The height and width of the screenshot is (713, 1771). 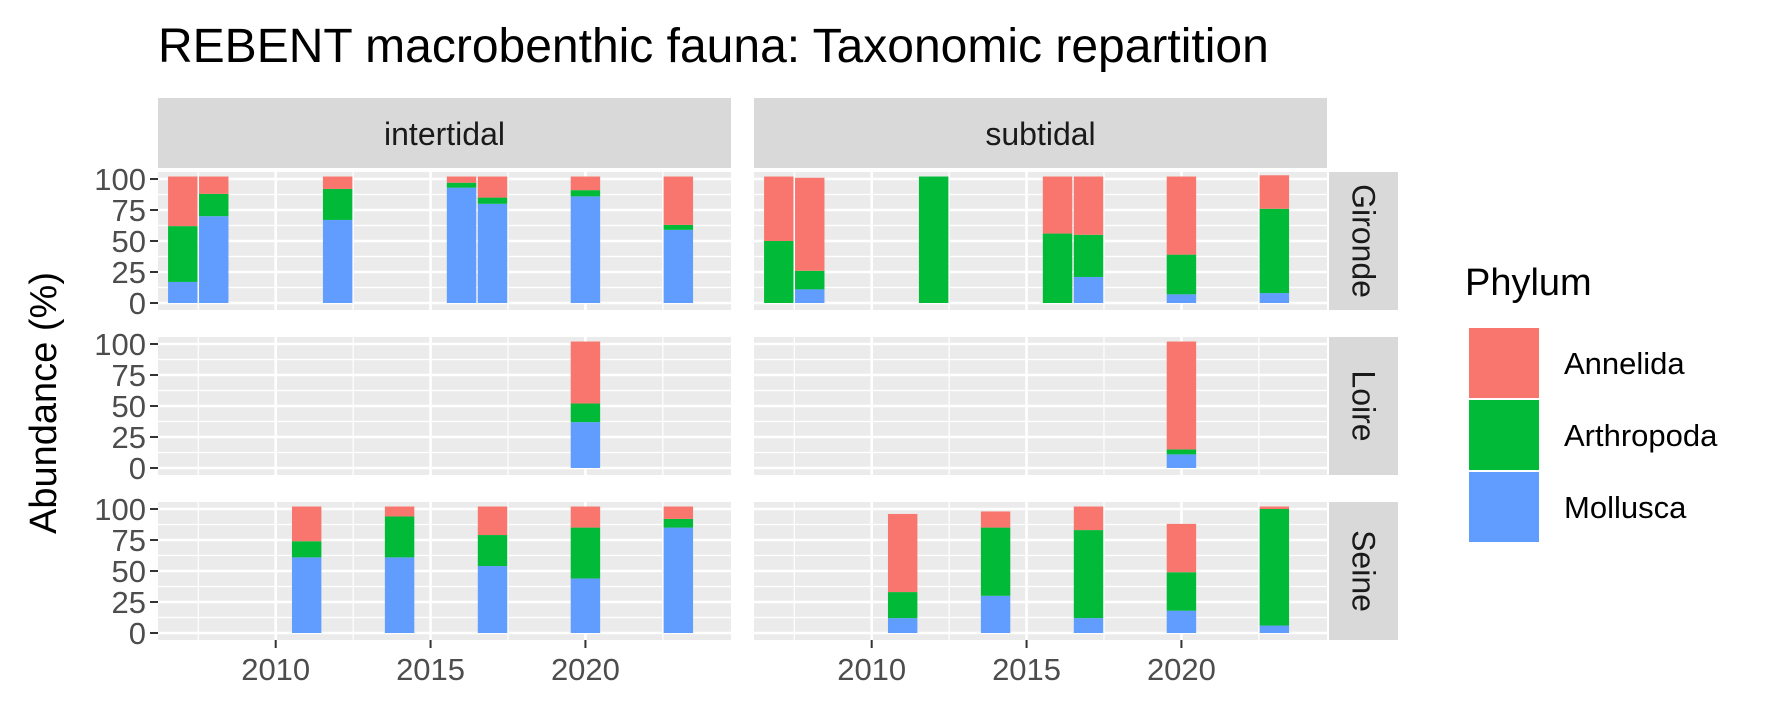 What do you see at coordinates (444, 571) in the screenshot?
I see `panel-seine-intertidal` at bounding box center [444, 571].